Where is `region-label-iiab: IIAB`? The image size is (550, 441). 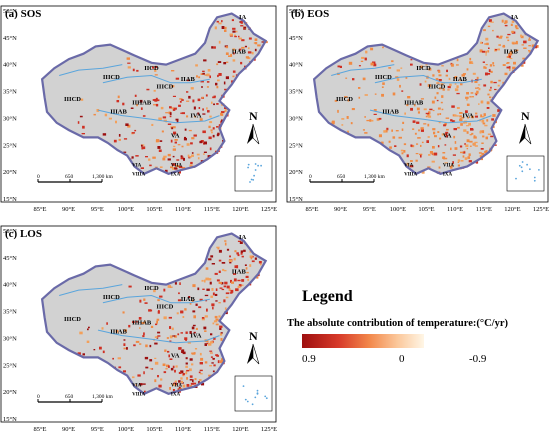 region-label-iiab: IIAB is located at coordinates (460, 79).